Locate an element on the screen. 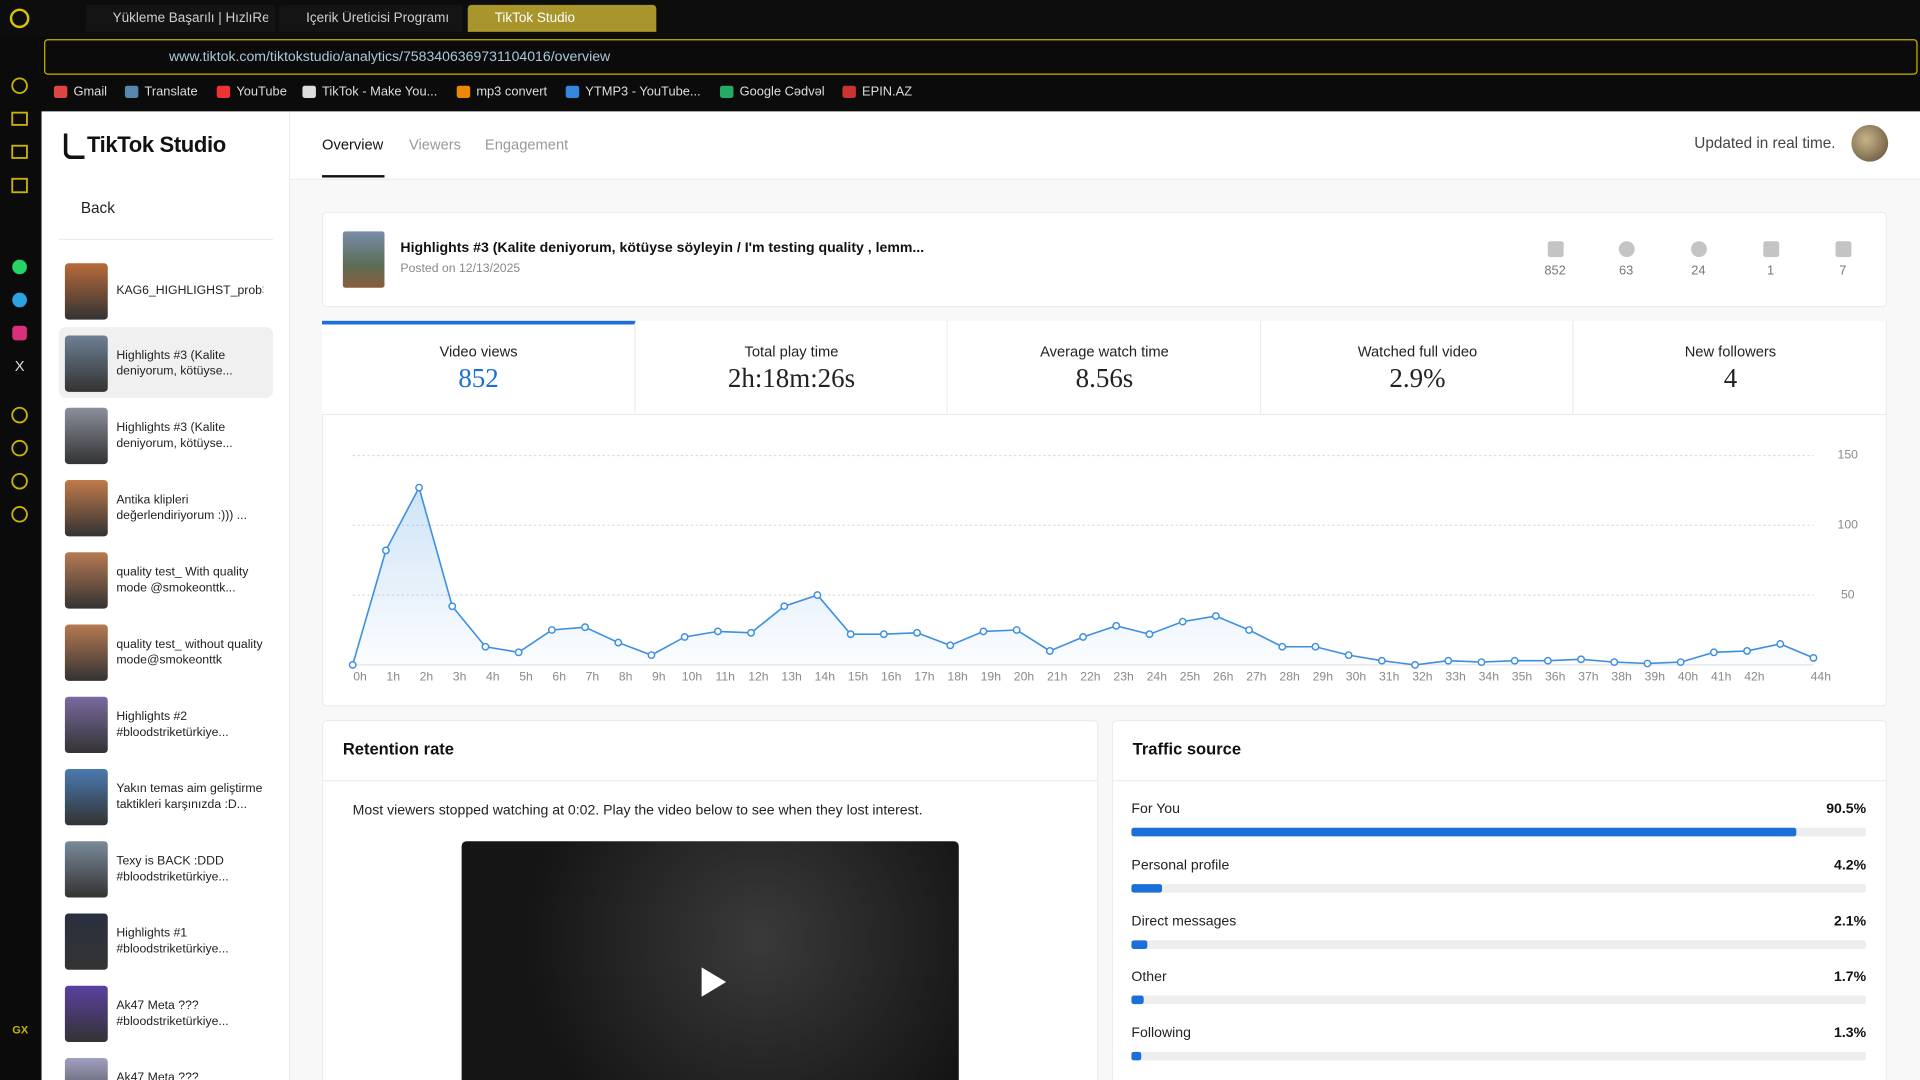  metric-value: 8.56s is located at coordinates (1104, 378).